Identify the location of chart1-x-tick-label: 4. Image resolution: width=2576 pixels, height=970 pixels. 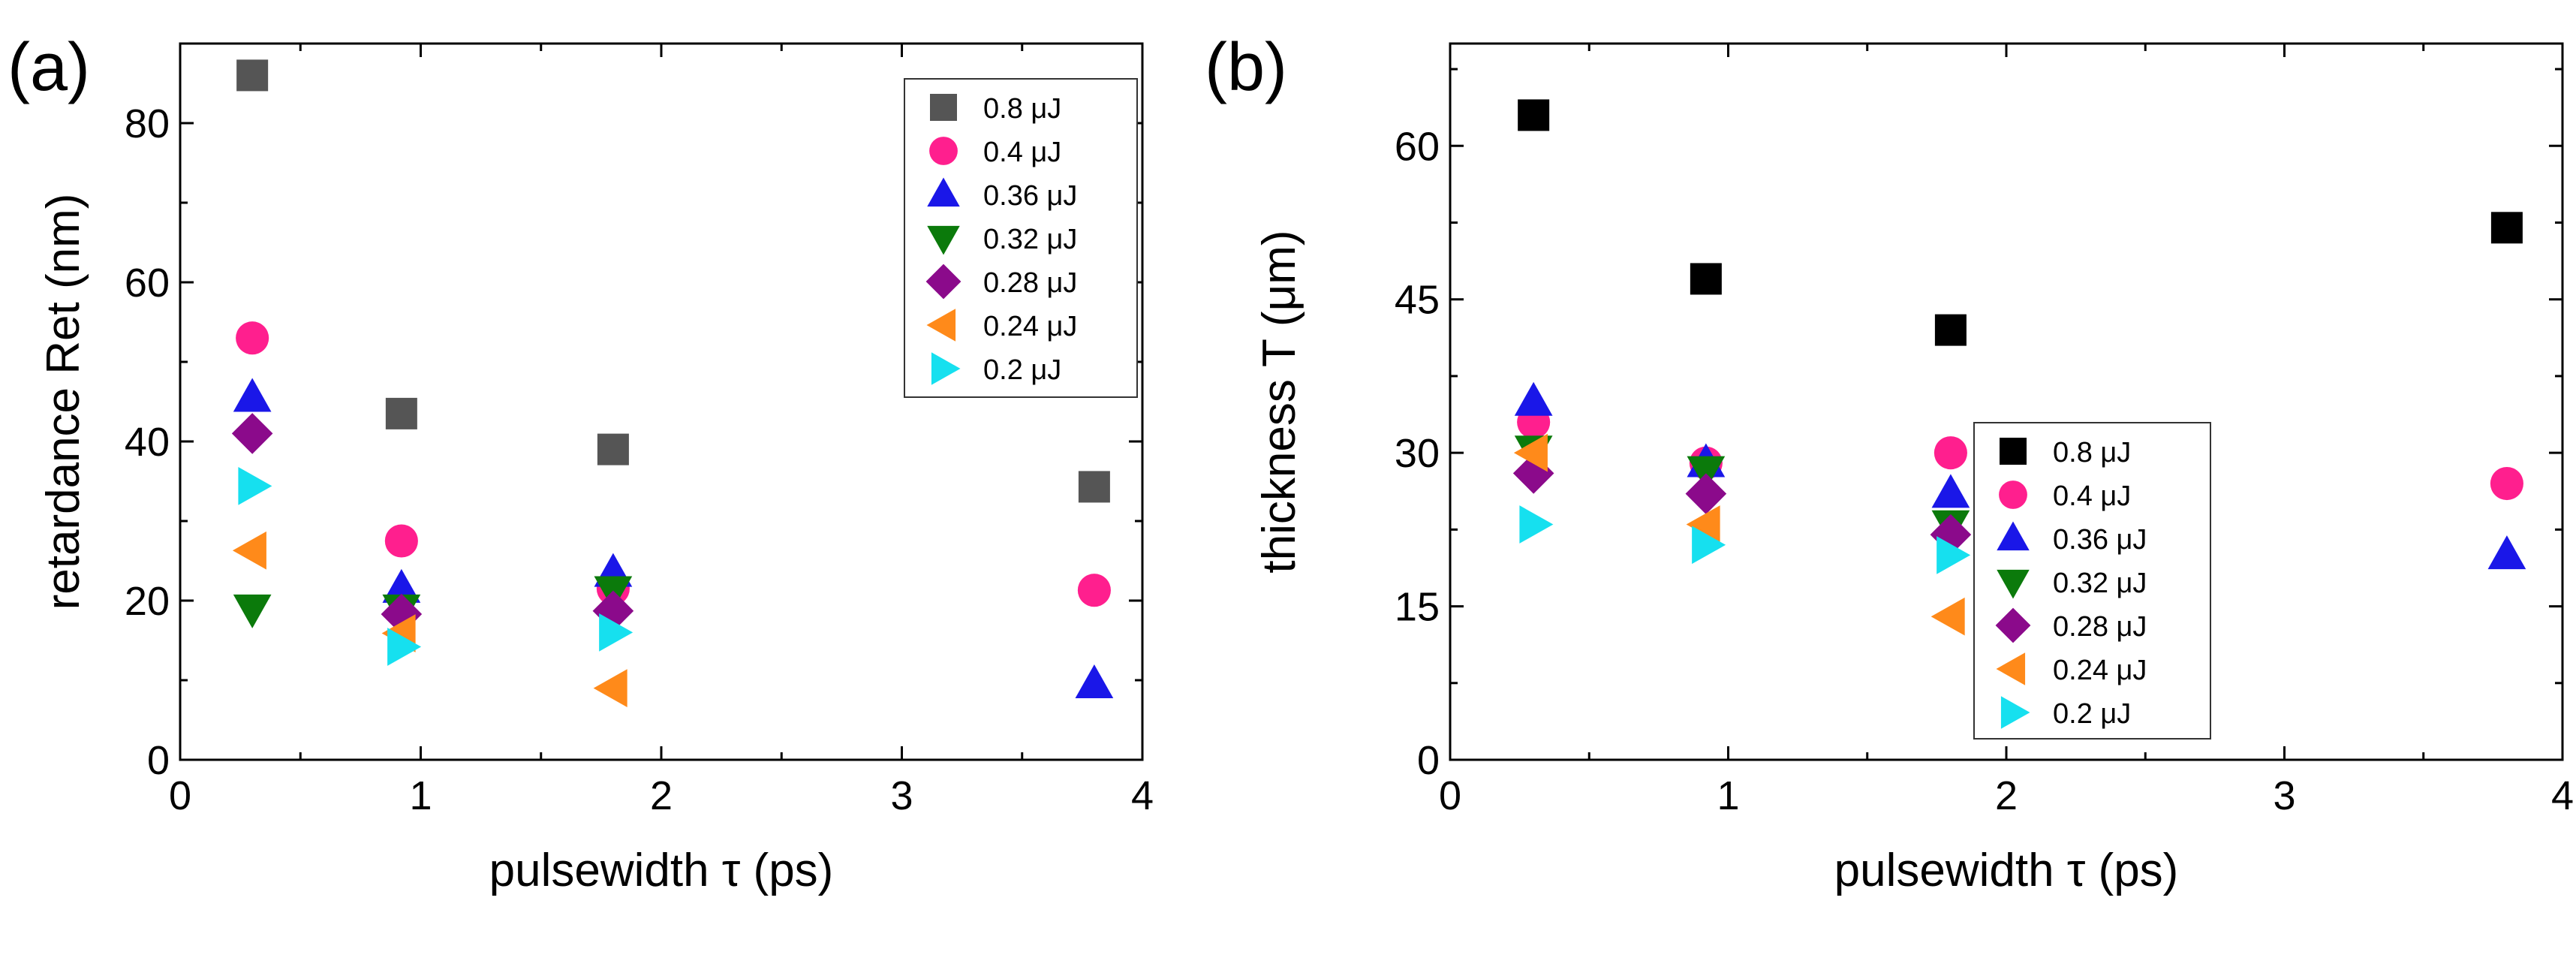
(2562, 795).